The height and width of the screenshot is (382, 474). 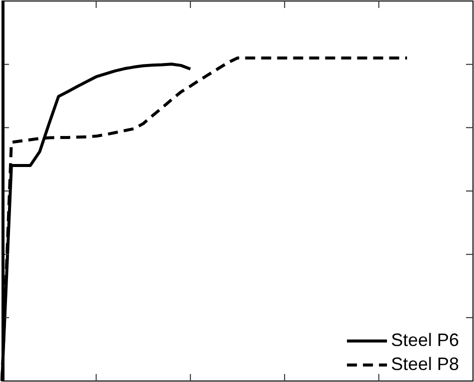 What do you see at coordinates (424, 340) in the screenshot?
I see `legend-label: Steel P6` at bounding box center [424, 340].